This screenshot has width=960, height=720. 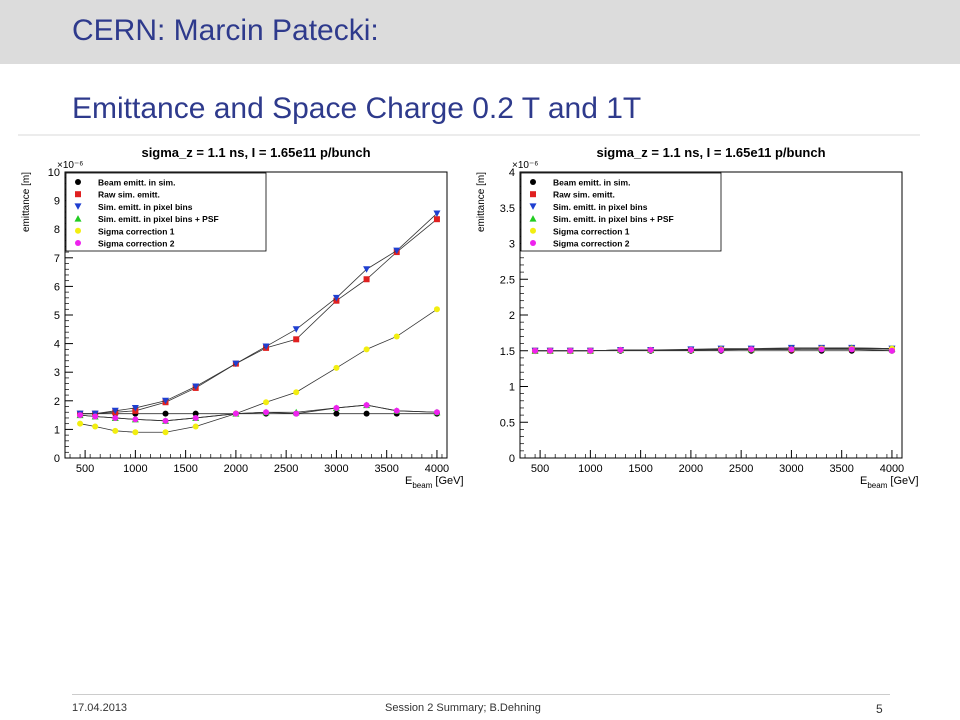 What do you see at coordinates (57, 373) in the screenshot?
I see `chart0-ytick-label: 3` at bounding box center [57, 373].